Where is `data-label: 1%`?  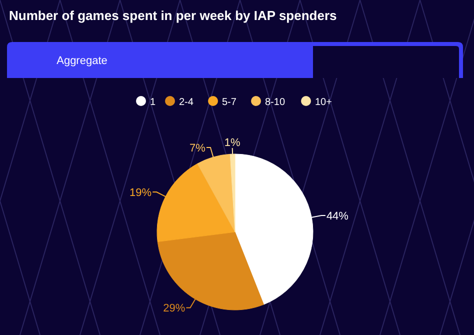
data-label: 1% is located at coordinates (232, 143).